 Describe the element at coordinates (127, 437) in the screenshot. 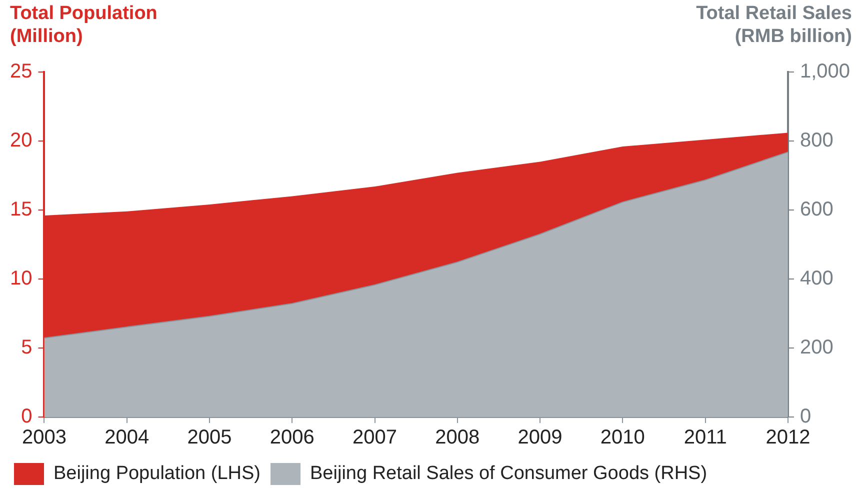

I see `x-tick-label: 2004` at that location.